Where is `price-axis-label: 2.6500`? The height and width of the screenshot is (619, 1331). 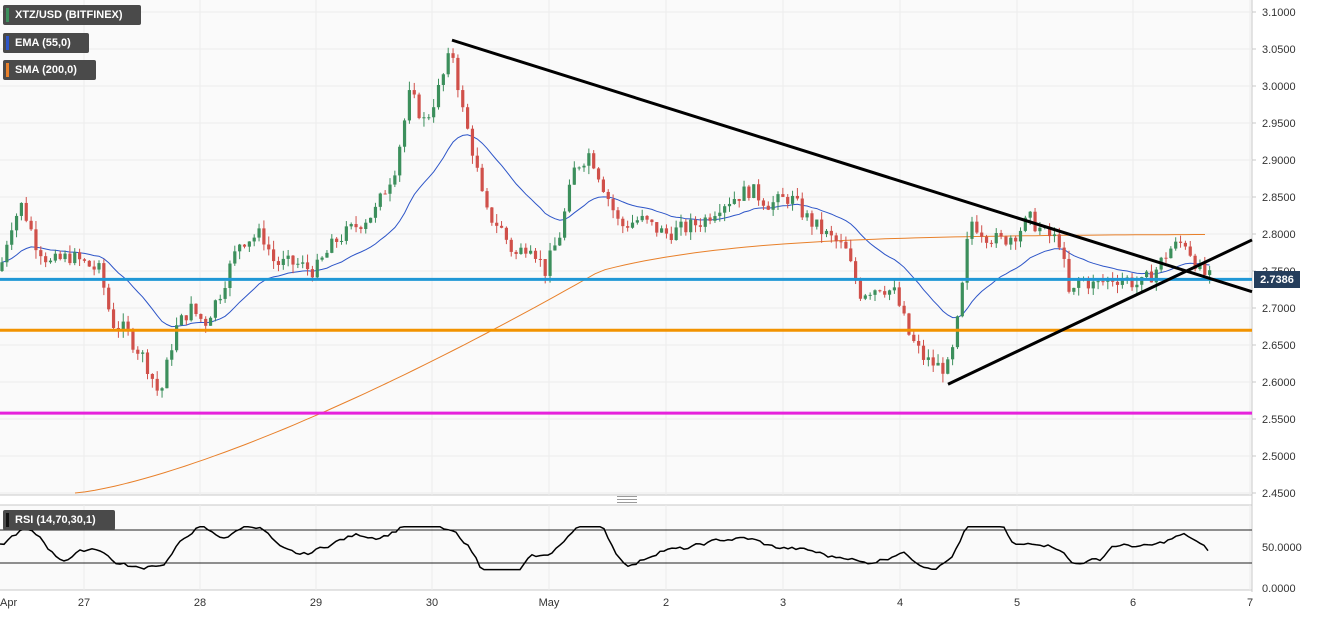
price-axis-label: 2.6500 is located at coordinates (1279, 346).